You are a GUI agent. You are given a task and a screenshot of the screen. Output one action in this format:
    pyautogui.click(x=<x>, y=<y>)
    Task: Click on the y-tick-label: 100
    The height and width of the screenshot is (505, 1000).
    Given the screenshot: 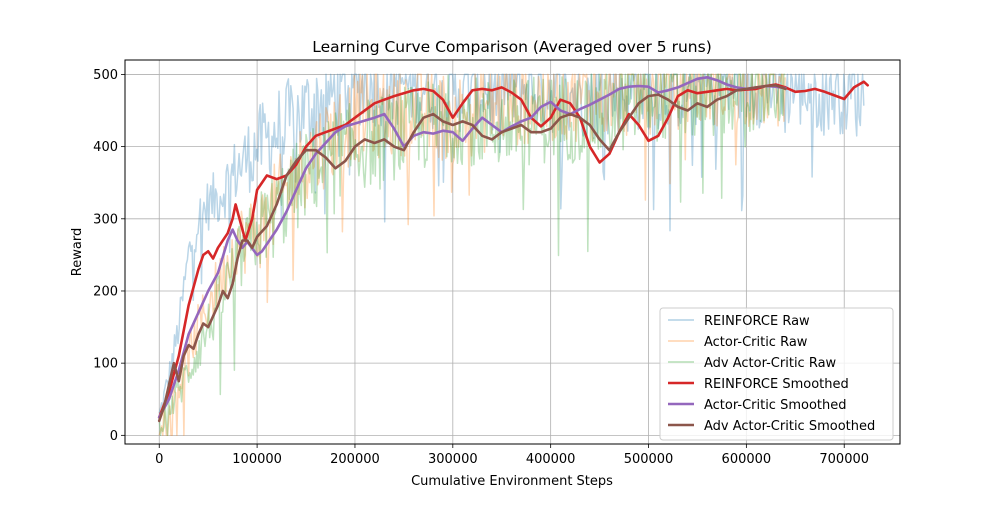 What is the action you would take?
    pyautogui.click(x=105, y=364)
    